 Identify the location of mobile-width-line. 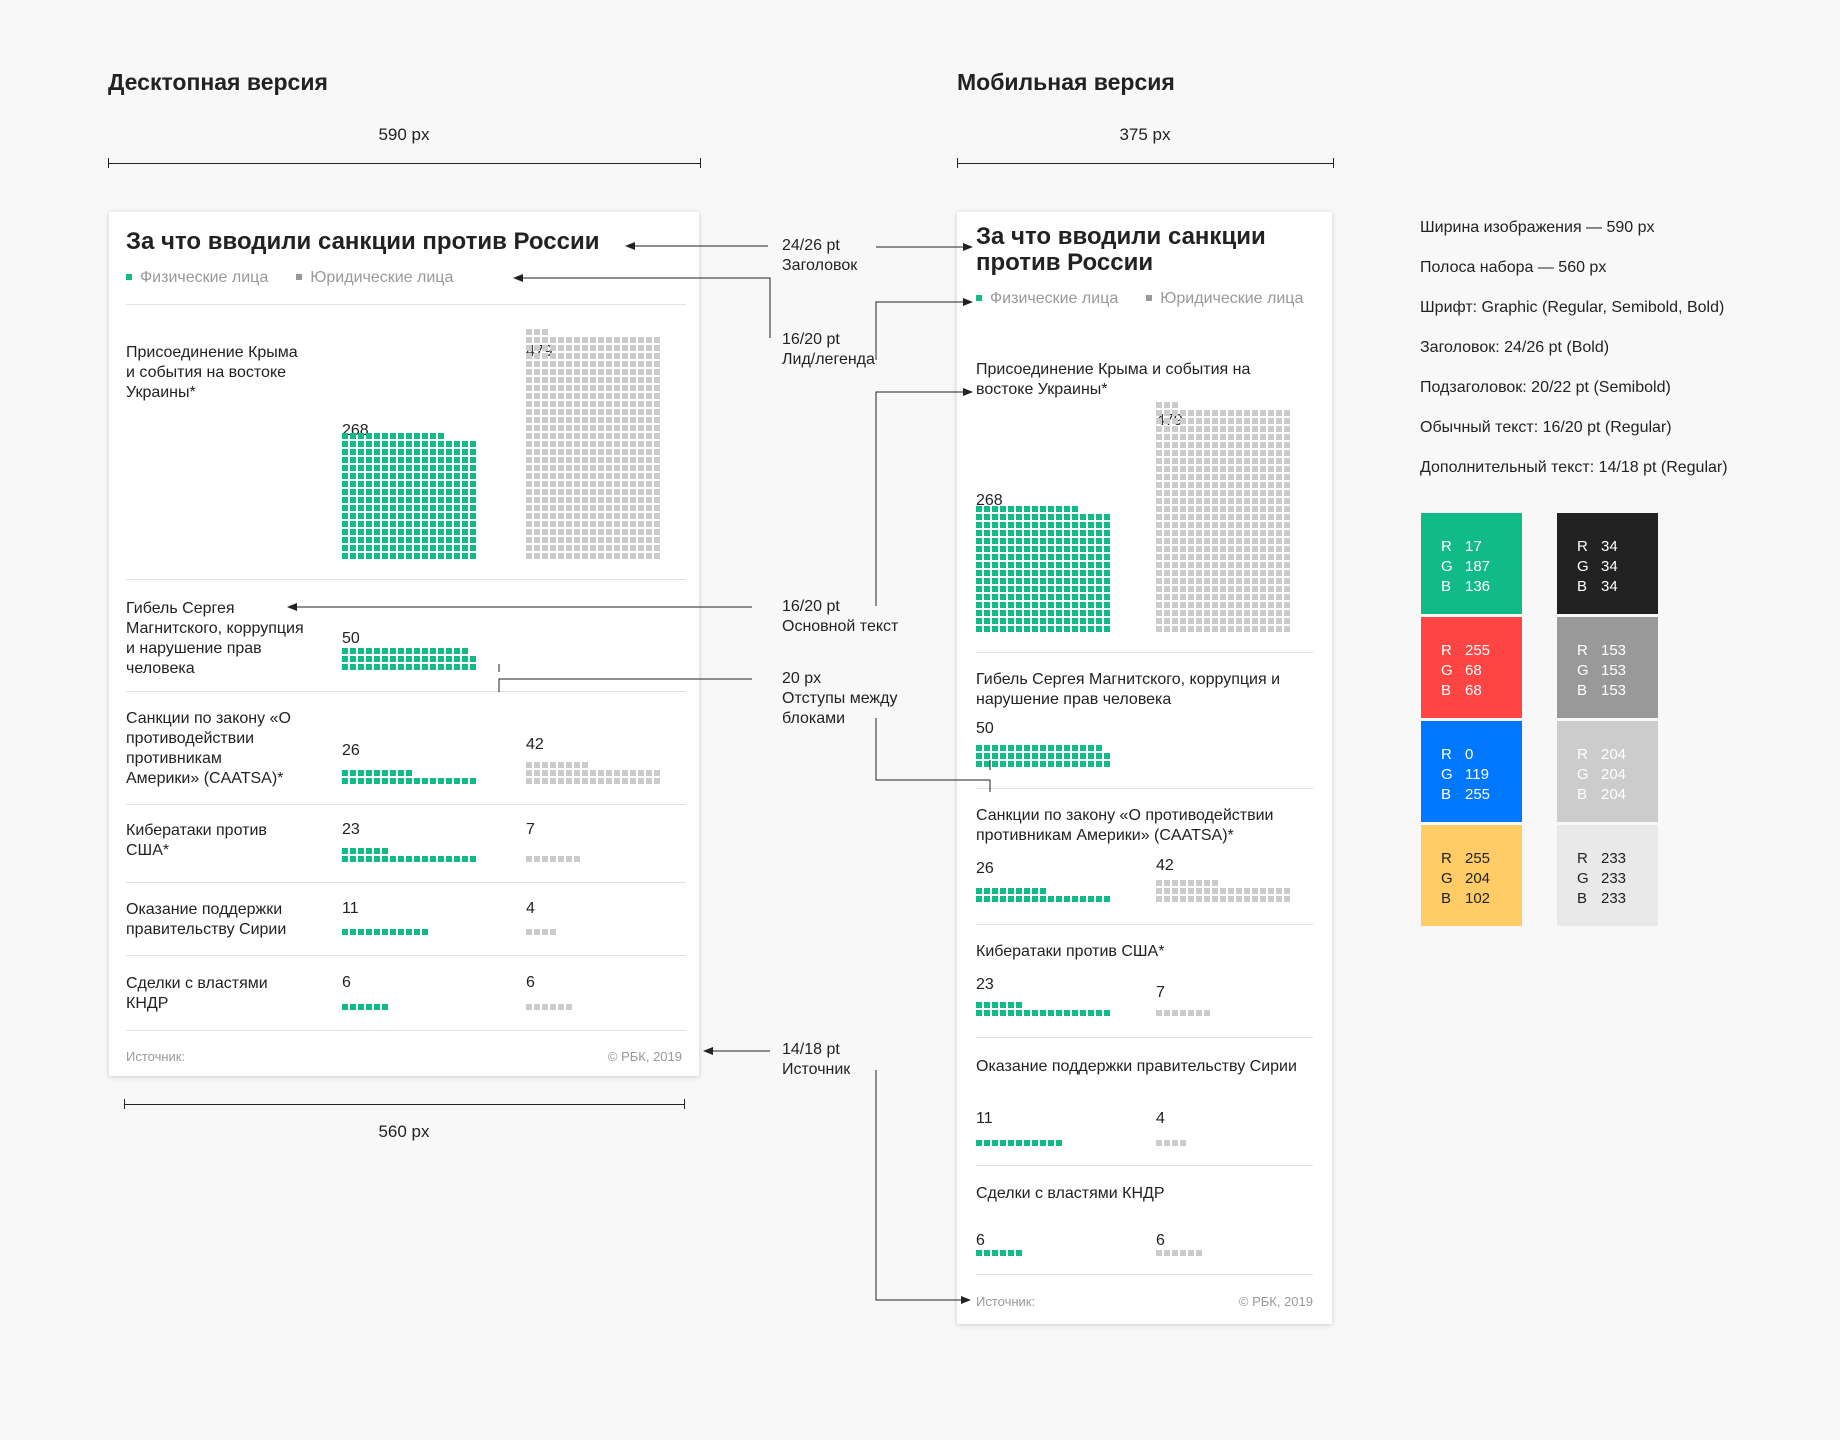
(1145, 163).